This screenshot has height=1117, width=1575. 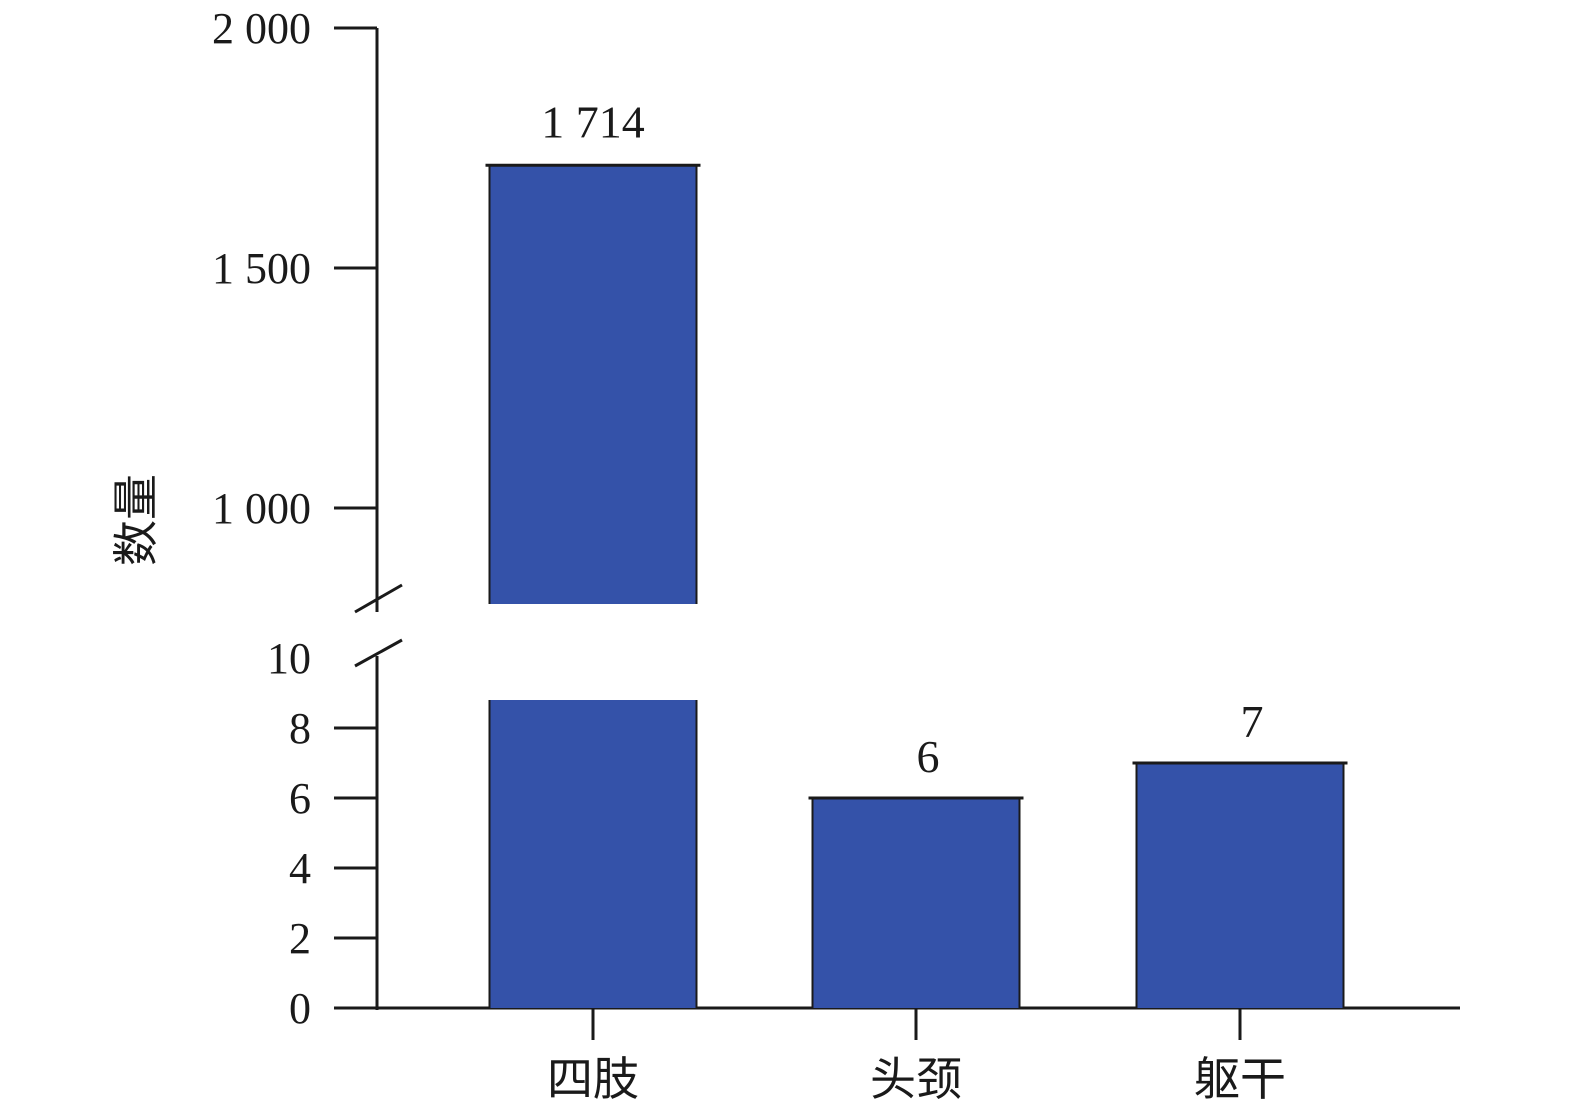 I want to click on y-tick-label: 1 000, so click(x=261, y=508).